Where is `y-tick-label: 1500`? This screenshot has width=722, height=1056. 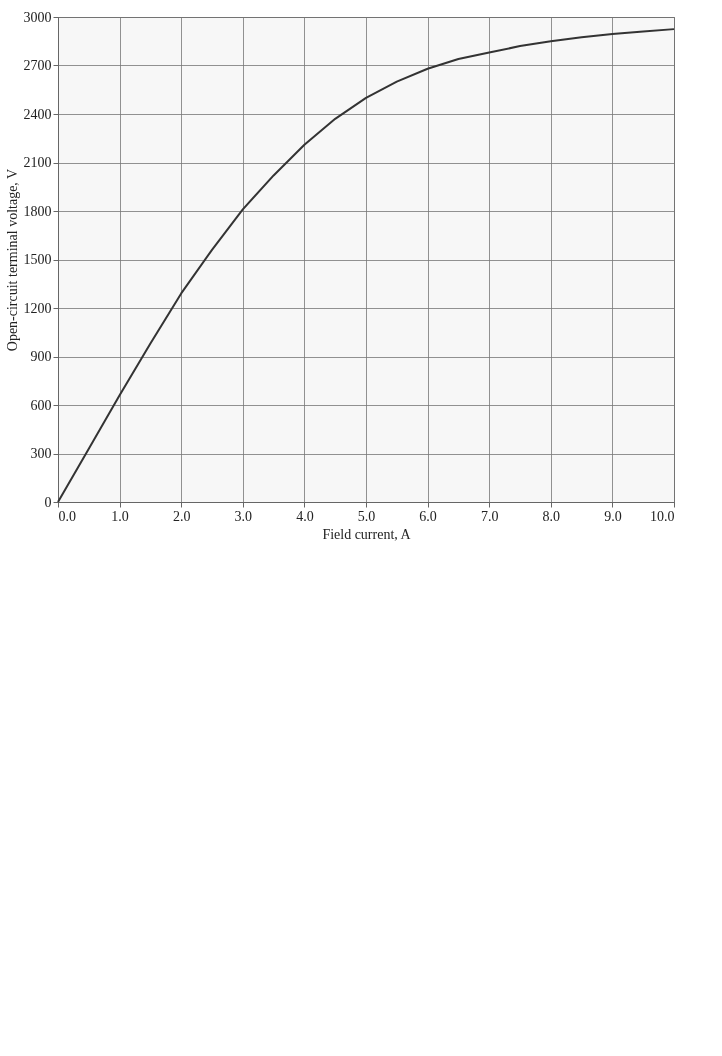
y-tick-label: 1500 is located at coordinates (37, 259).